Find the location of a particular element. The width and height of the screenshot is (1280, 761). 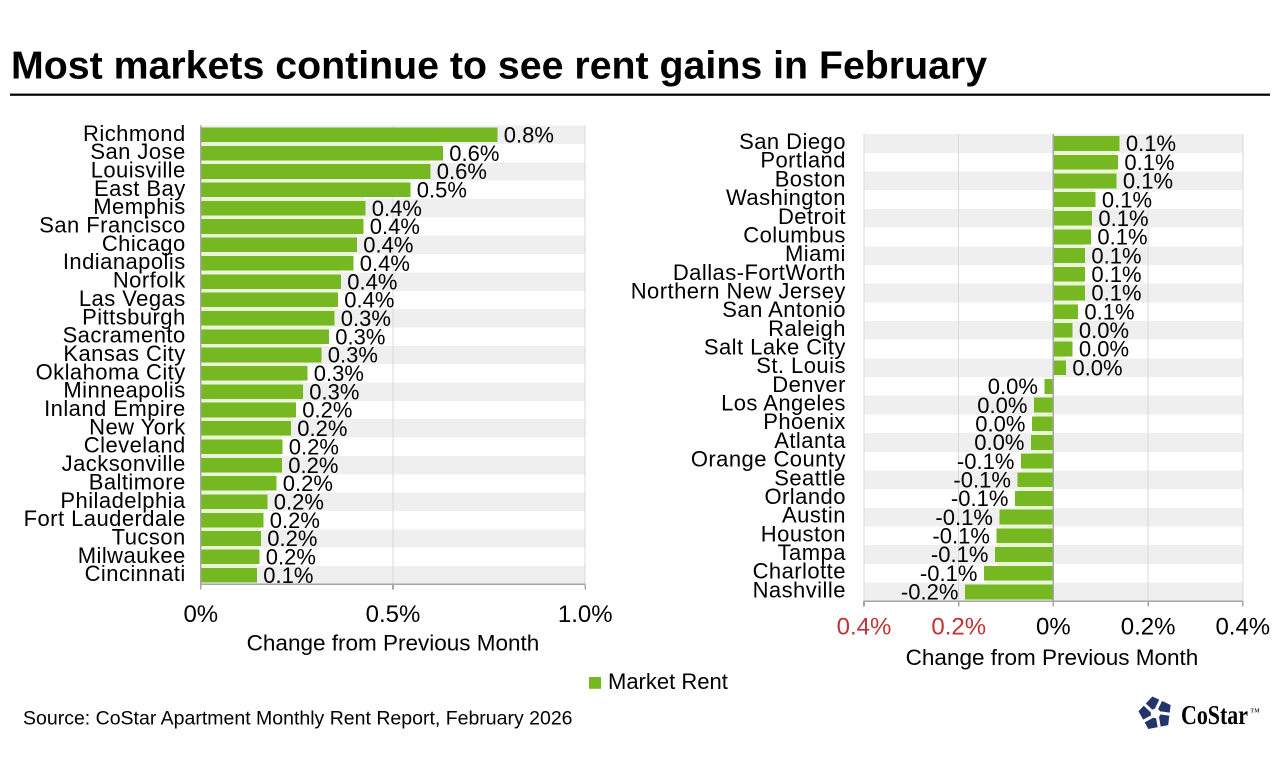

svg-text: Seattle is located at coordinates (810, 477).